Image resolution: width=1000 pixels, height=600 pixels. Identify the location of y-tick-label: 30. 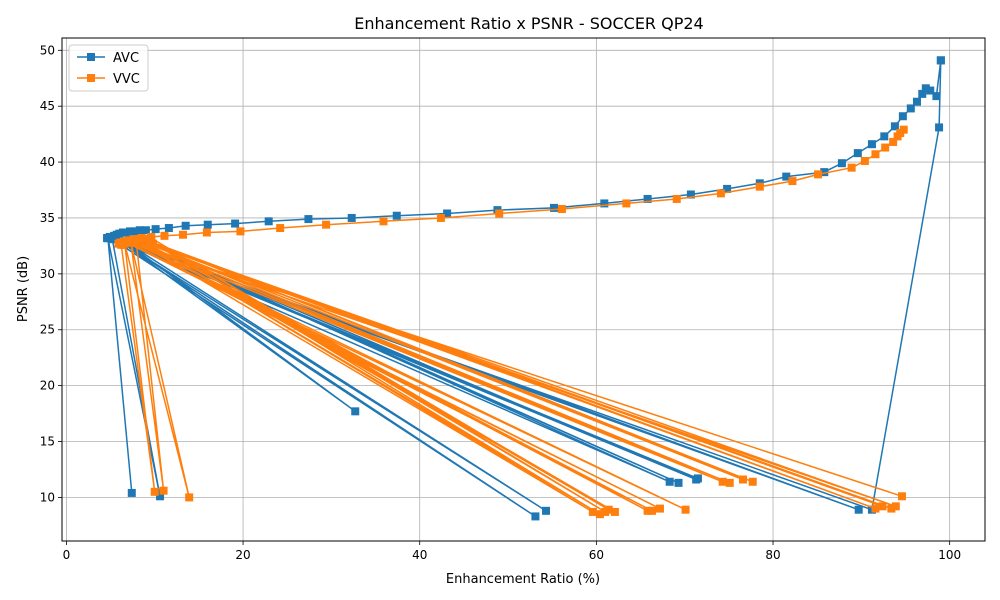
(47, 274).